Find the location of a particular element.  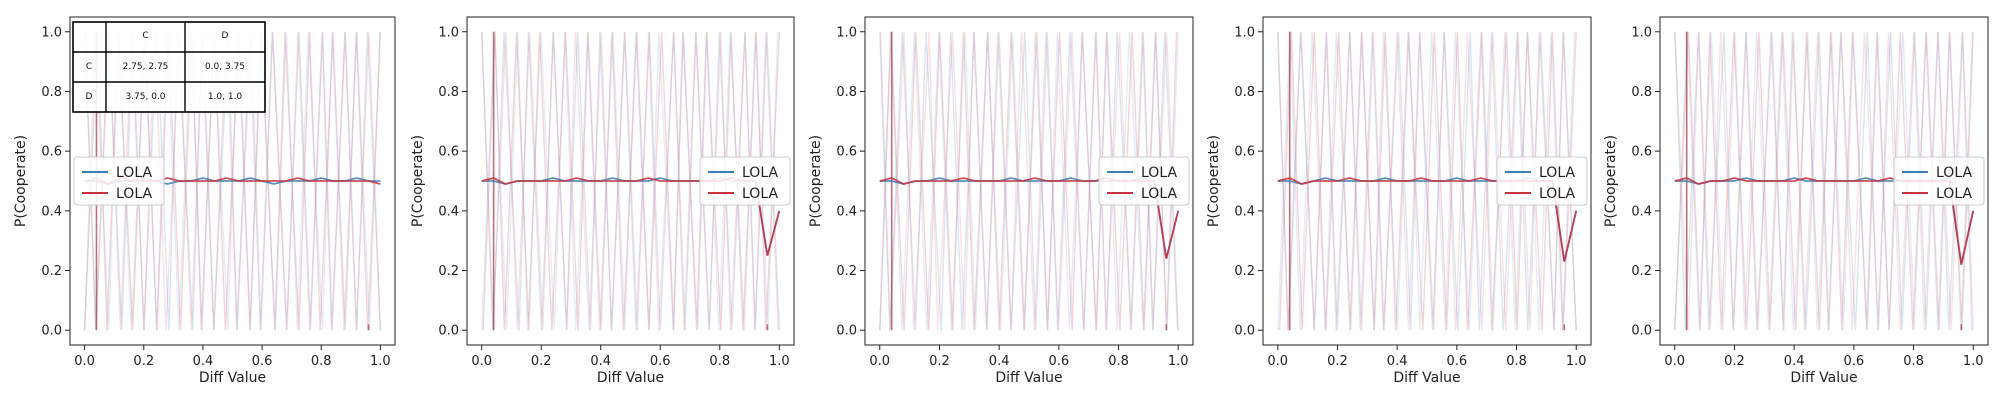

table-cell: 3.75, 0.0 is located at coordinates (145, 97).